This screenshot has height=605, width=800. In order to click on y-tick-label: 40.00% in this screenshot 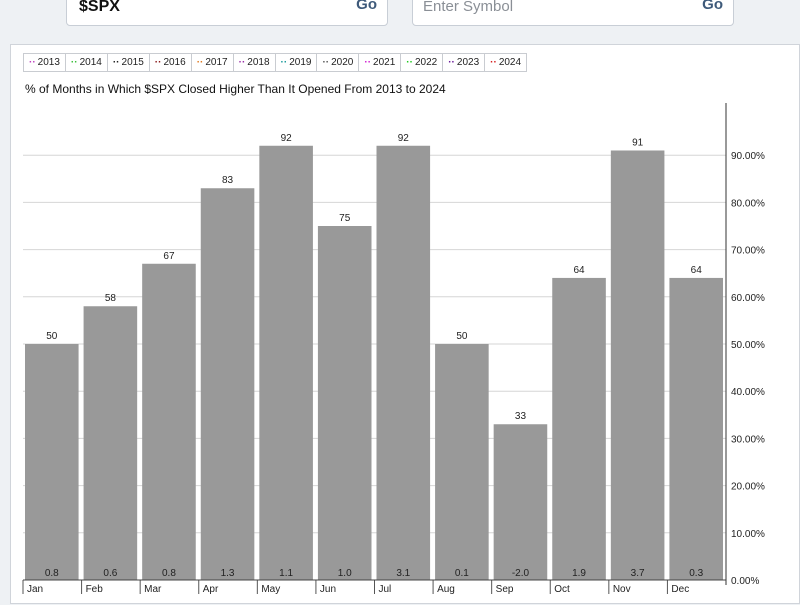, I will do `click(748, 392)`.